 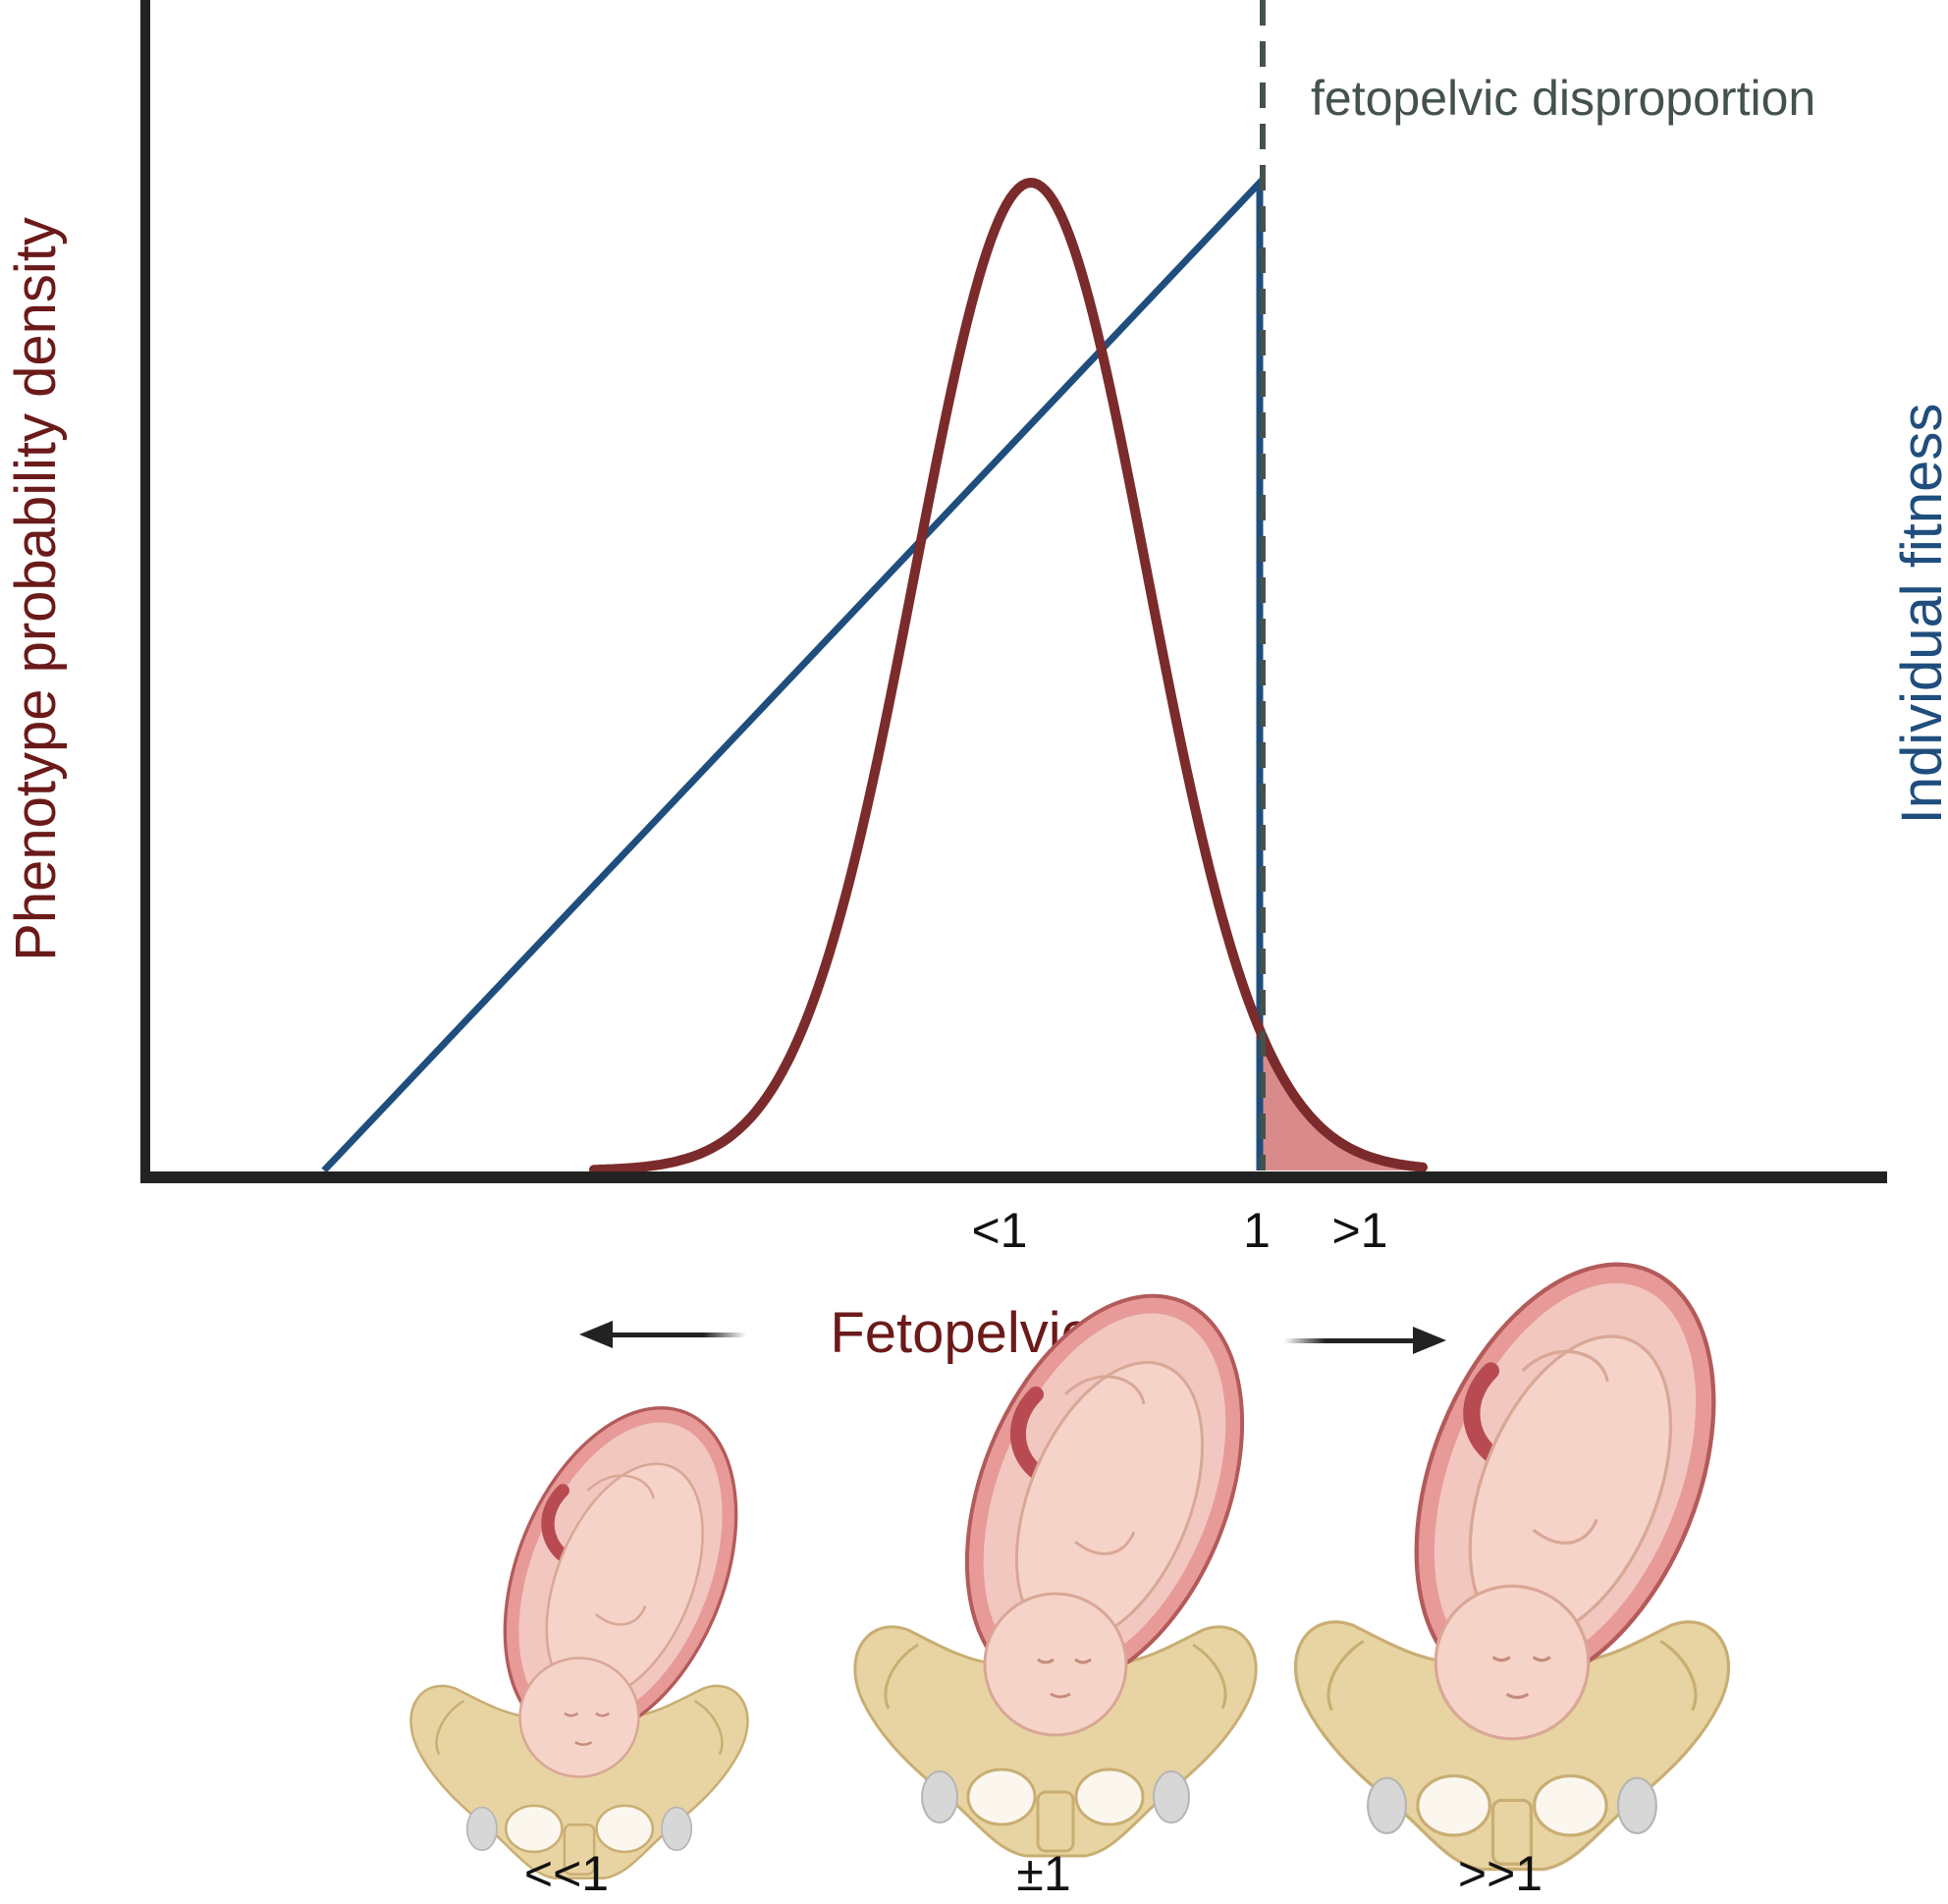 What do you see at coordinates (1365, 1340) in the screenshot?
I see `arrow-right-icon` at bounding box center [1365, 1340].